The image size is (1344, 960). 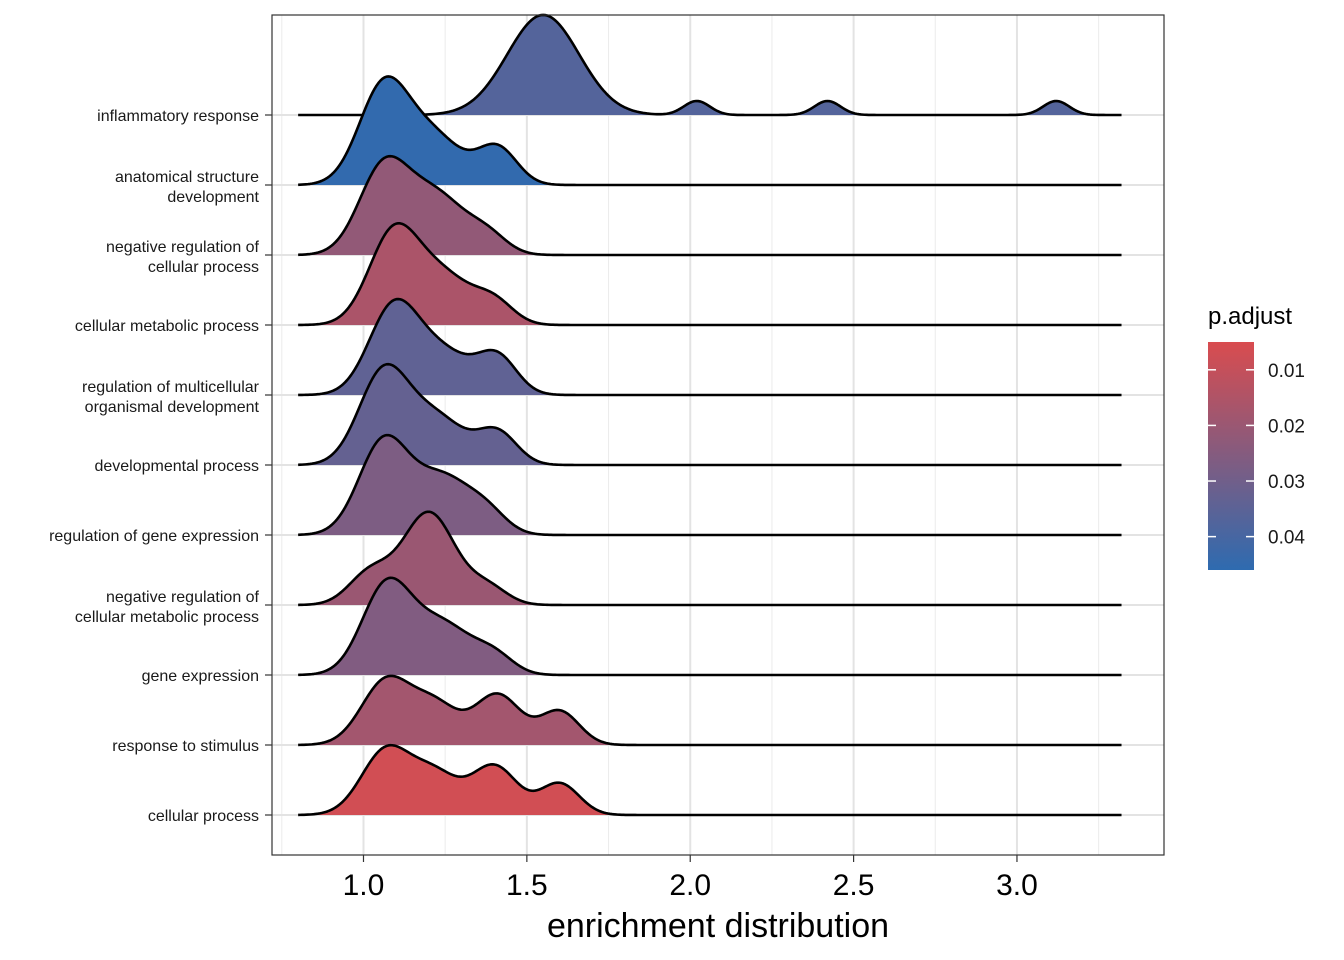 I want to click on y-tick-label: gene expression, so click(x=200, y=676).